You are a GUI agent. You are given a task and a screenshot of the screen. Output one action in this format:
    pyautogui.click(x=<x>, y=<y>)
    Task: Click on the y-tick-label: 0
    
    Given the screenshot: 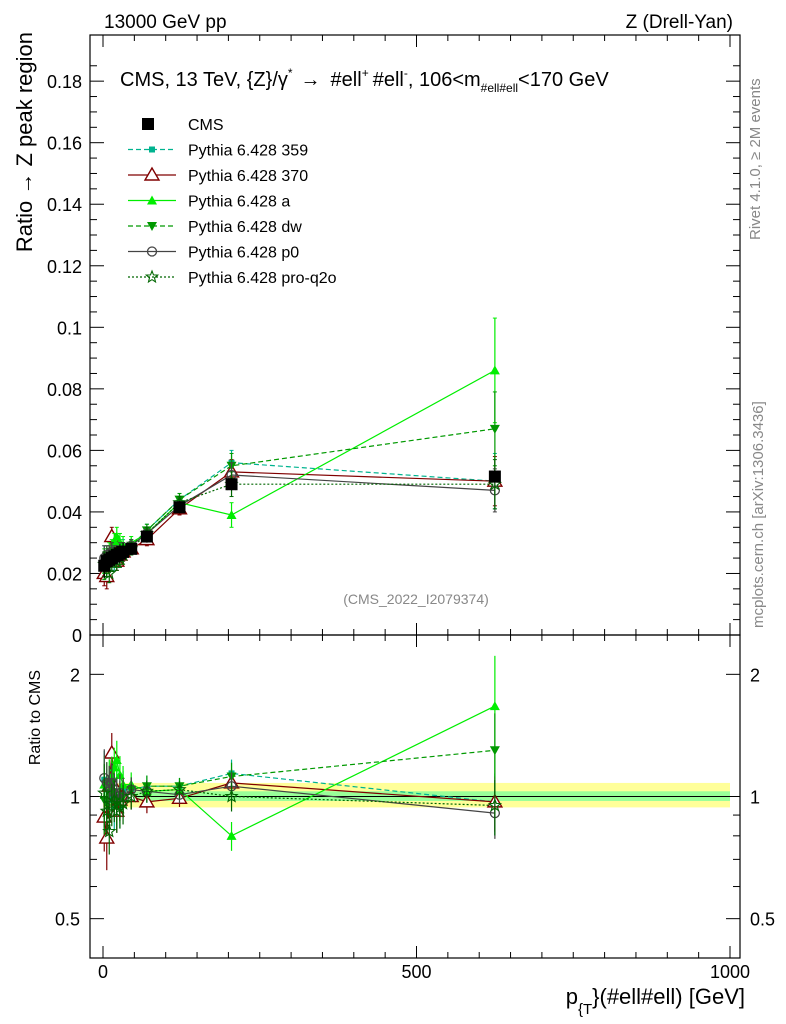 What is the action you would take?
    pyautogui.click(x=77, y=636)
    